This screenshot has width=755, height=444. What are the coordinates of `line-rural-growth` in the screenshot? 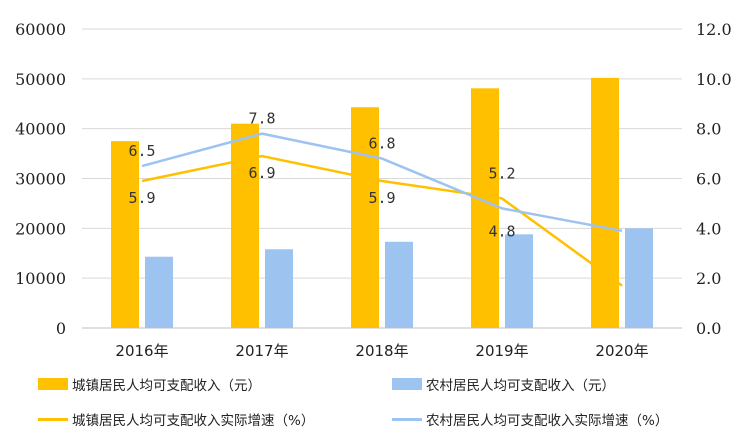 It's located at (382, 182).